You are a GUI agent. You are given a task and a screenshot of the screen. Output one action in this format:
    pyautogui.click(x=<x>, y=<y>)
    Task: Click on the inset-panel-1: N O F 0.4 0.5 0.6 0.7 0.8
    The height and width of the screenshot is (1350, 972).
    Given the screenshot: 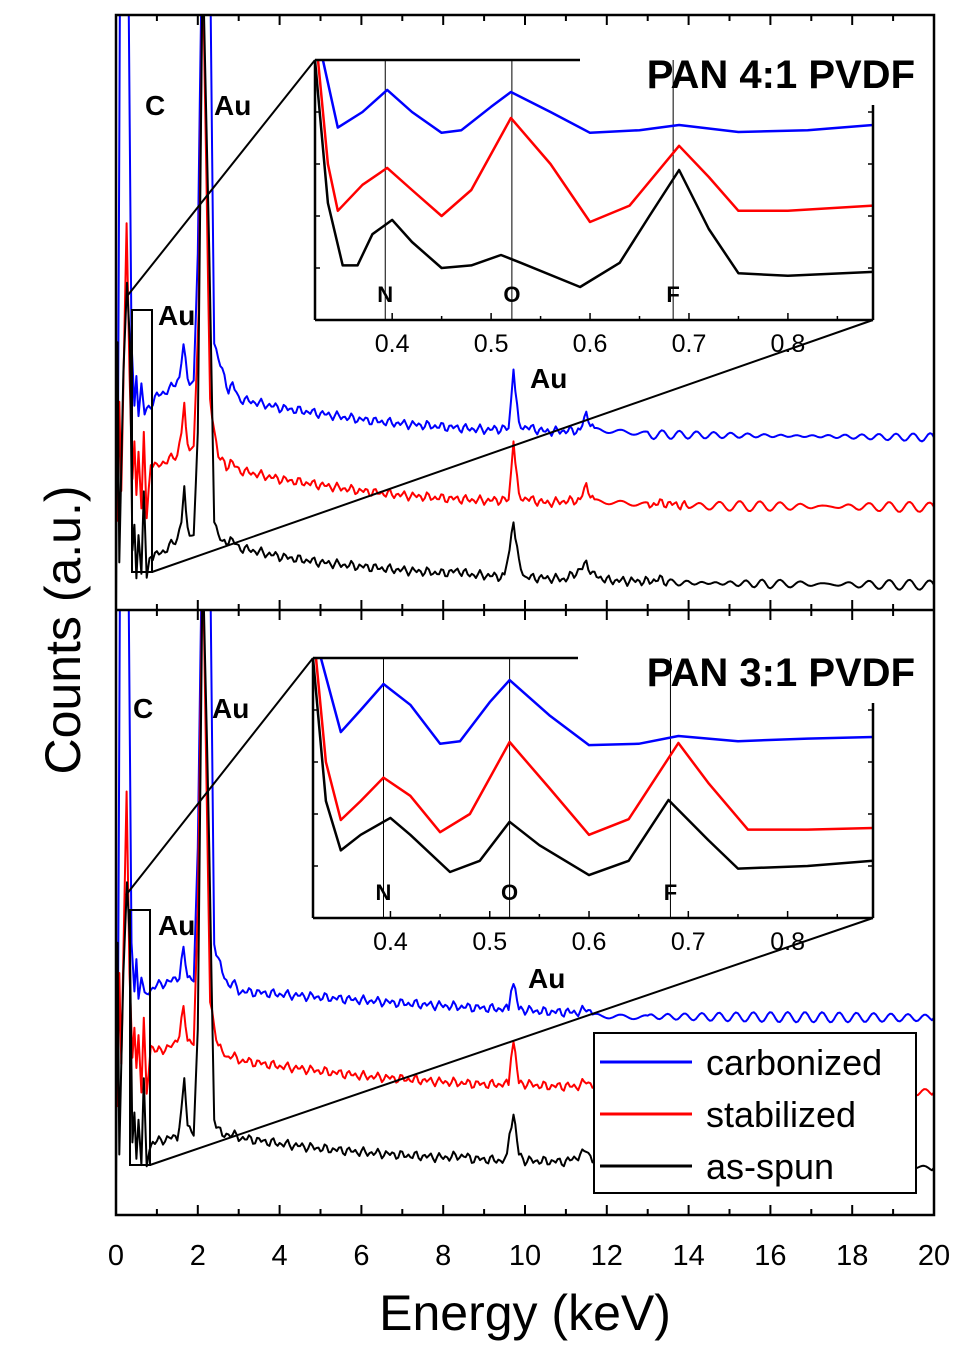 What is the action you would take?
    pyautogui.click(x=594, y=208)
    